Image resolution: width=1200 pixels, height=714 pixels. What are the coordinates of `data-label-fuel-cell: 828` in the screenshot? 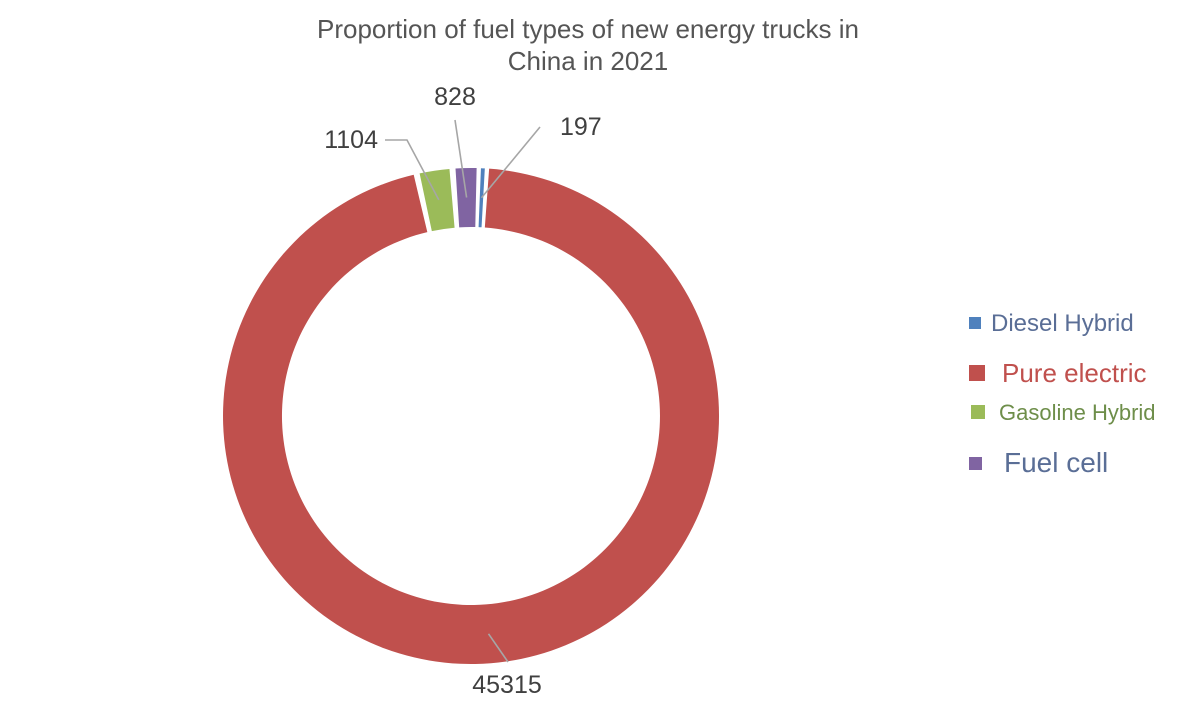 It's located at (455, 97).